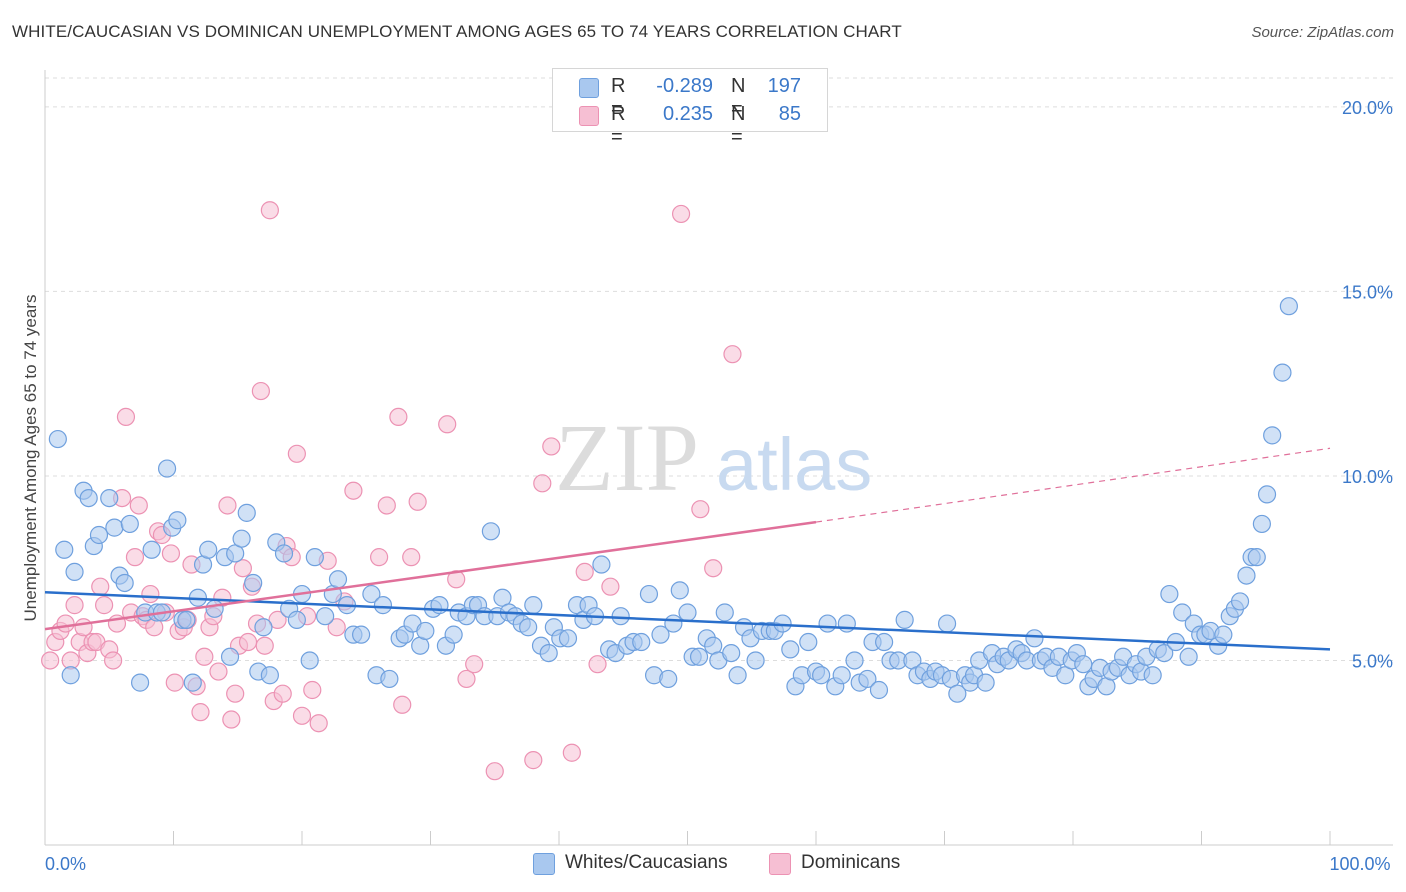 This screenshot has width=1406, height=892. What do you see at coordinates (1367, 108) in the screenshot?
I see `y-tick-label: 20.0%` at bounding box center [1367, 108].